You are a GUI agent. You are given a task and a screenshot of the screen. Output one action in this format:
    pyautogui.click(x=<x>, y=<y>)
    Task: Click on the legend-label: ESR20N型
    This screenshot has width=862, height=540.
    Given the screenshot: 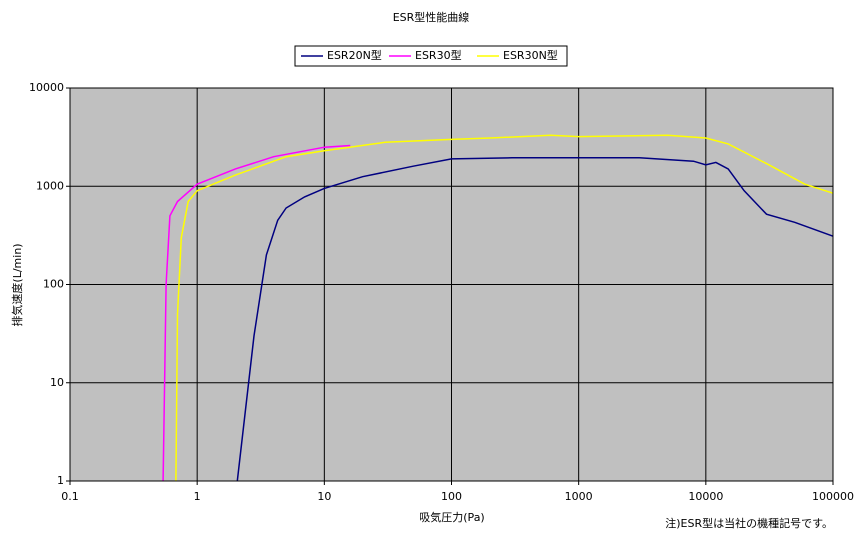 What is the action you would take?
    pyautogui.click(x=354, y=55)
    